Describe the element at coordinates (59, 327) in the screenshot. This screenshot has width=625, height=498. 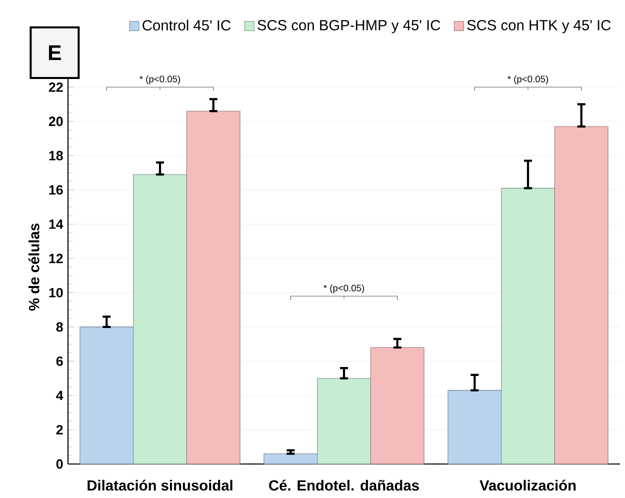
I see `y-tick-label: 8` at that location.